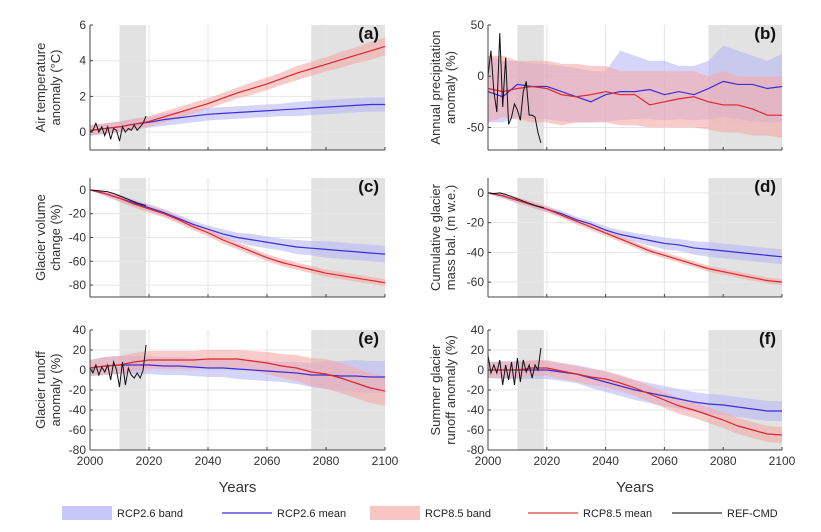  What do you see at coordinates (82, 61) in the screenshot?
I see `y-tick-label: 4` at bounding box center [82, 61].